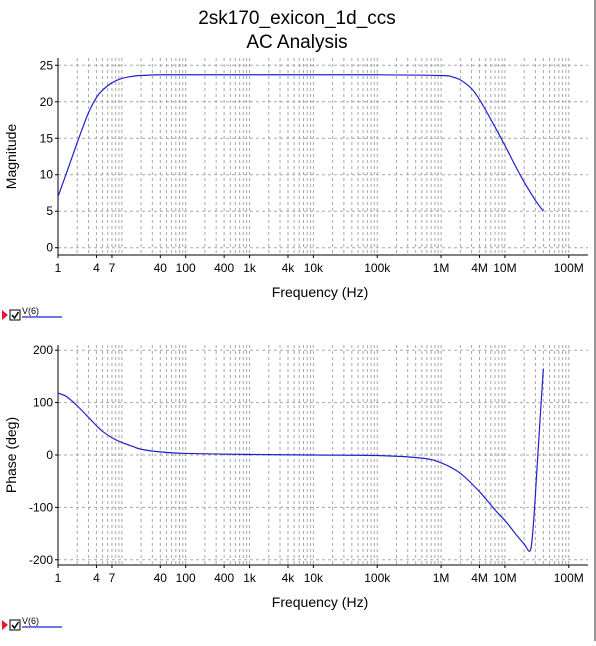 This screenshot has width=596, height=646. What do you see at coordinates (47, 175) in the screenshot?
I see `y-tick-label: 10` at bounding box center [47, 175].